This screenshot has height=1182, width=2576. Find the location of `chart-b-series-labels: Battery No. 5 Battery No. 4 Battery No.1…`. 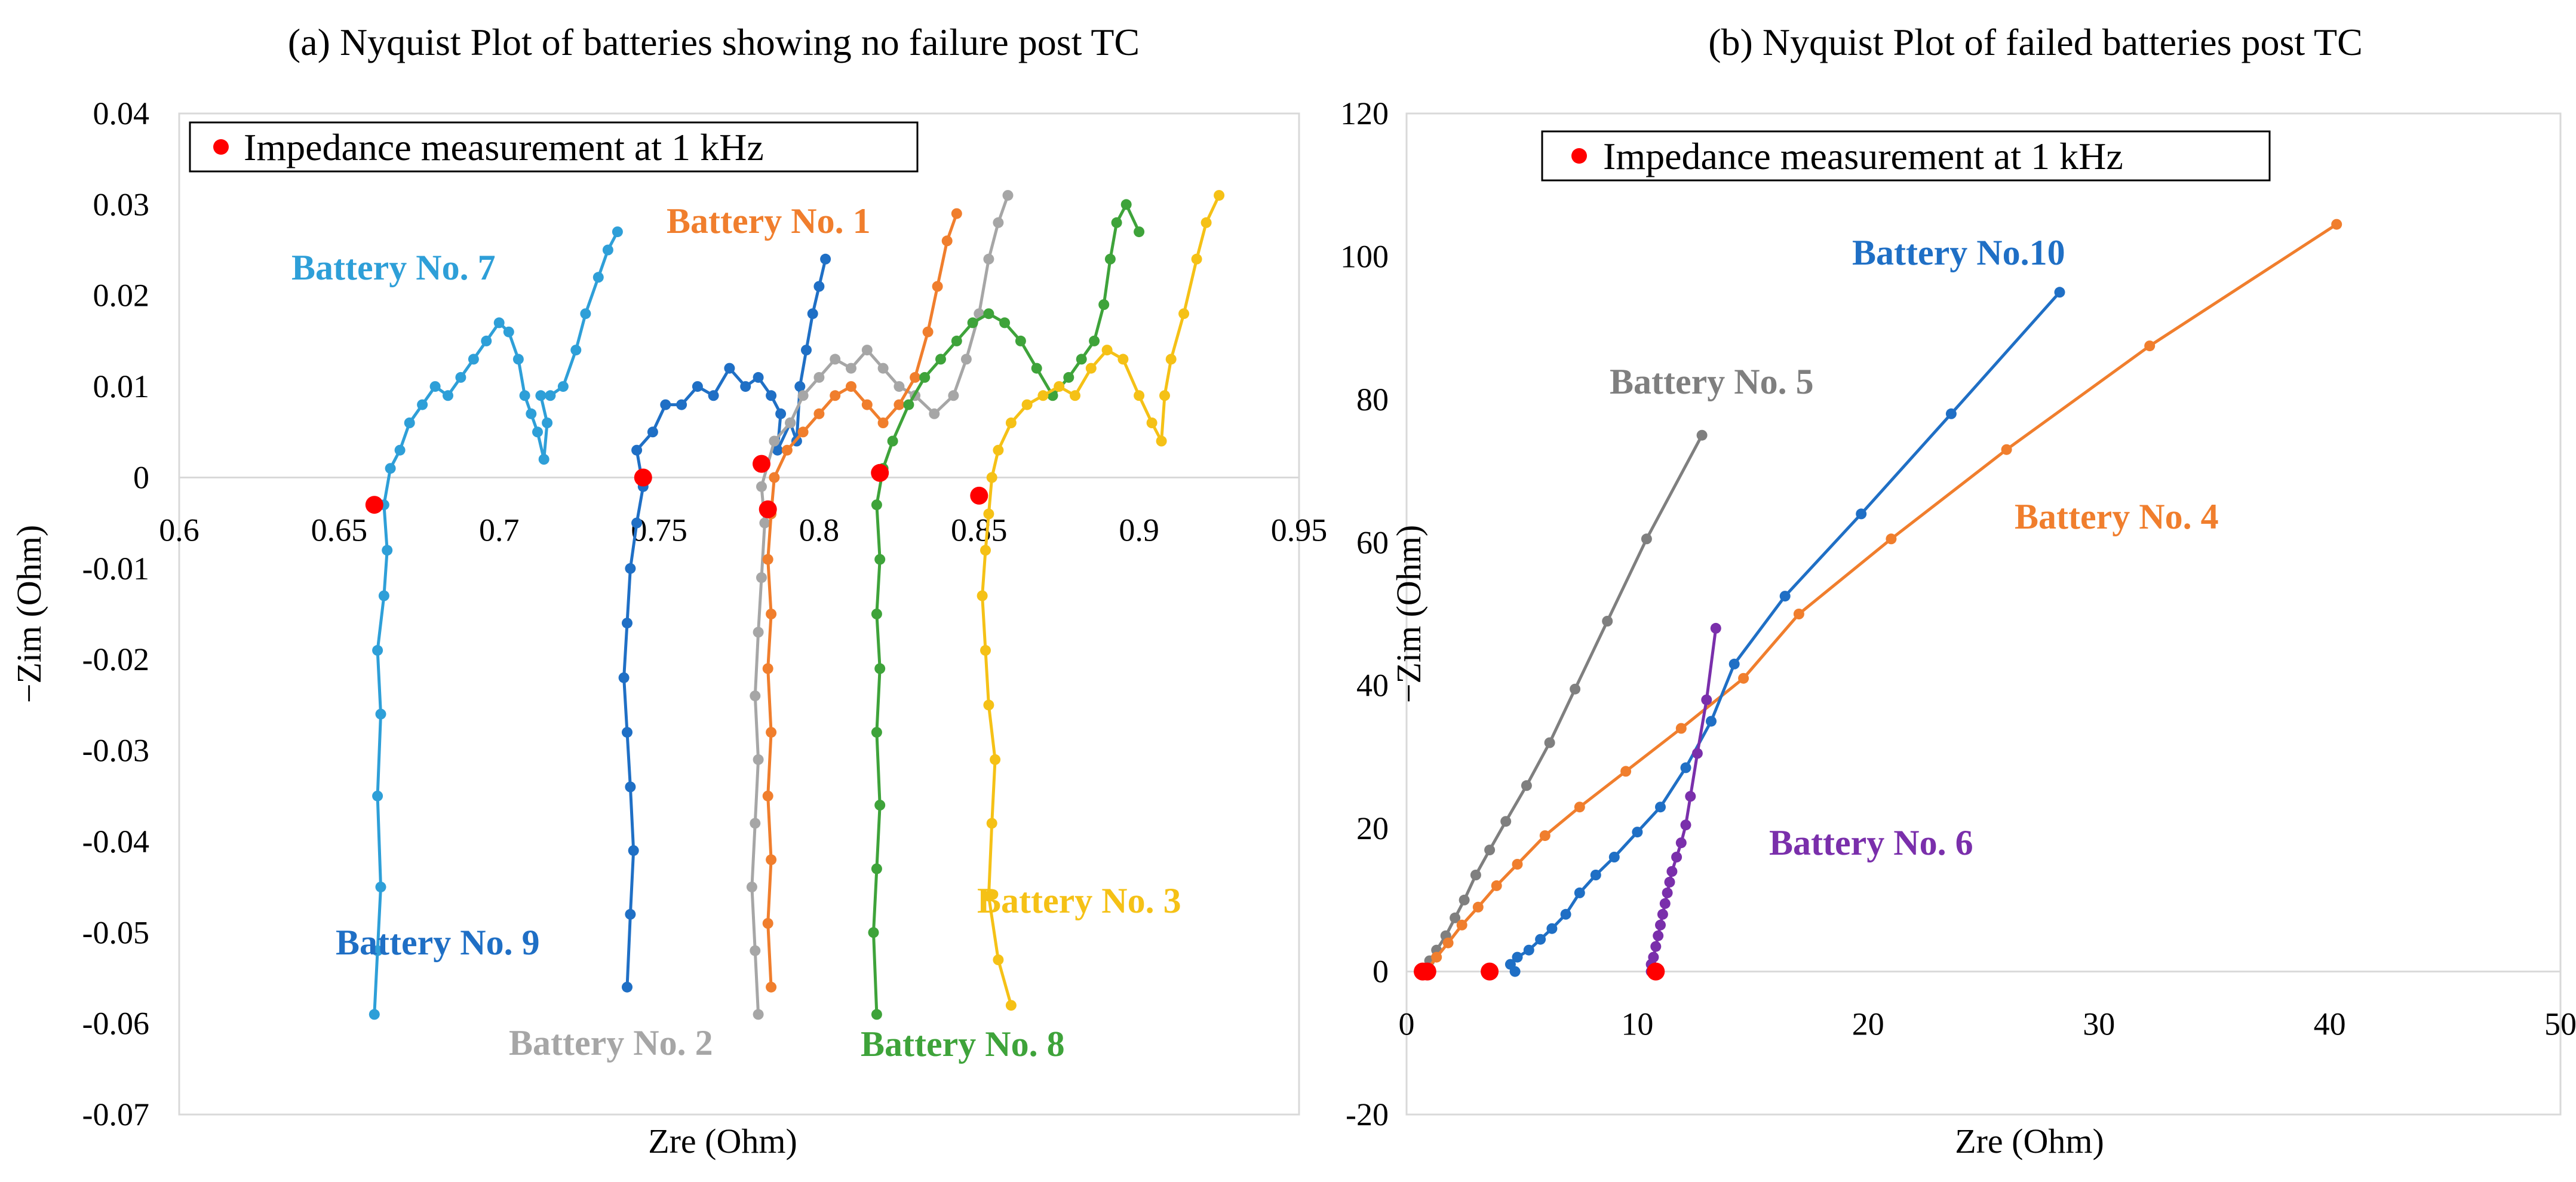

chart-b-series-labels: Battery No. 5 Battery No. 4 Battery No.1… is located at coordinates (1914, 547).